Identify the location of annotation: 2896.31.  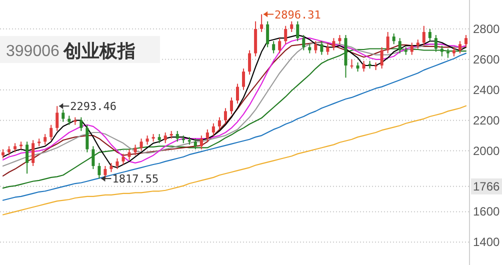
(297, 15).